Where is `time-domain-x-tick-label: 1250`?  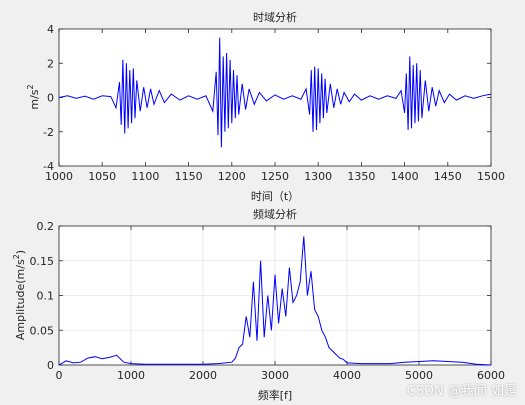
time-domain-x-tick-label: 1250 is located at coordinates (275, 176).